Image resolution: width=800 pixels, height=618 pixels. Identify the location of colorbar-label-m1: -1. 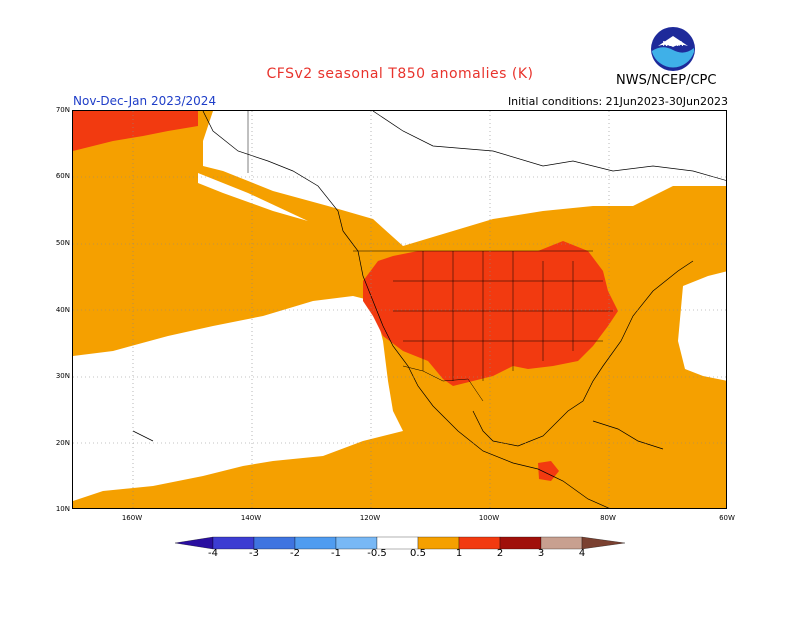
(336, 553).